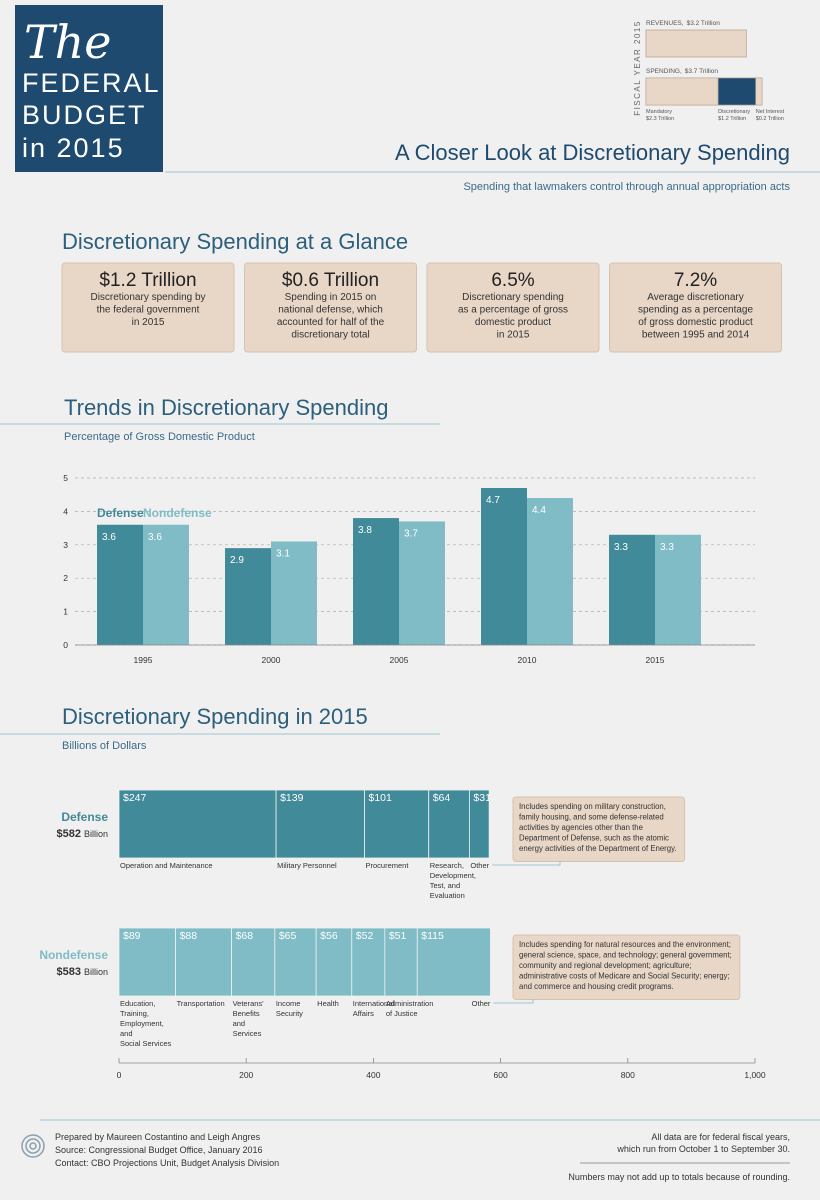 This screenshot has height=1200, width=820. What do you see at coordinates (365, 936) in the screenshot?
I see `segment-value-label: $52` at bounding box center [365, 936].